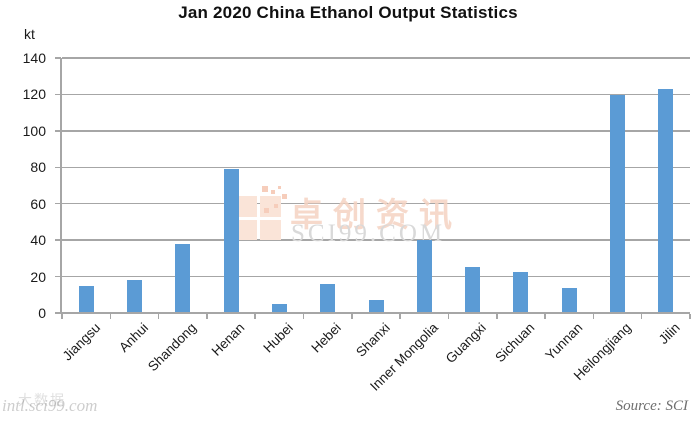  Describe the element at coordinates (86, 299) in the screenshot. I see `bar-jiangsu` at that location.